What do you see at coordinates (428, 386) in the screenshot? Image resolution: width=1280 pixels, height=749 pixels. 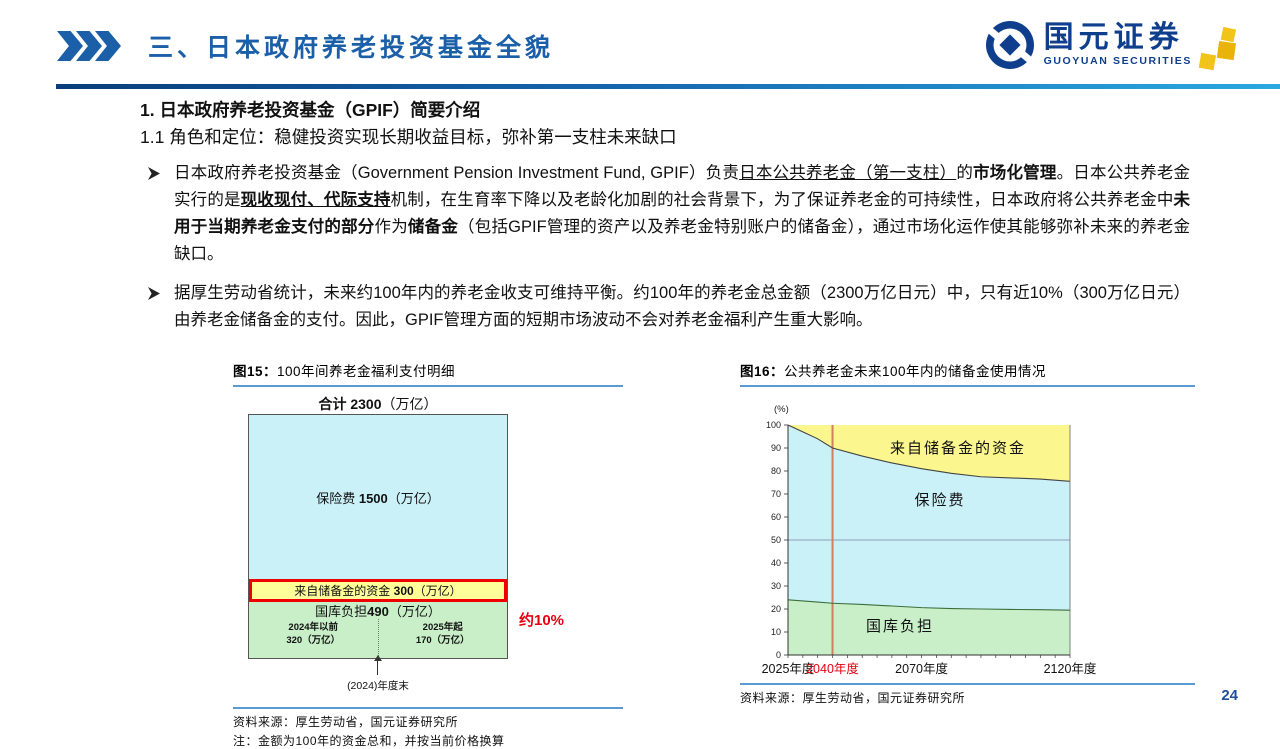 I see `figure-15-caption-rule` at bounding box center [428, 386].